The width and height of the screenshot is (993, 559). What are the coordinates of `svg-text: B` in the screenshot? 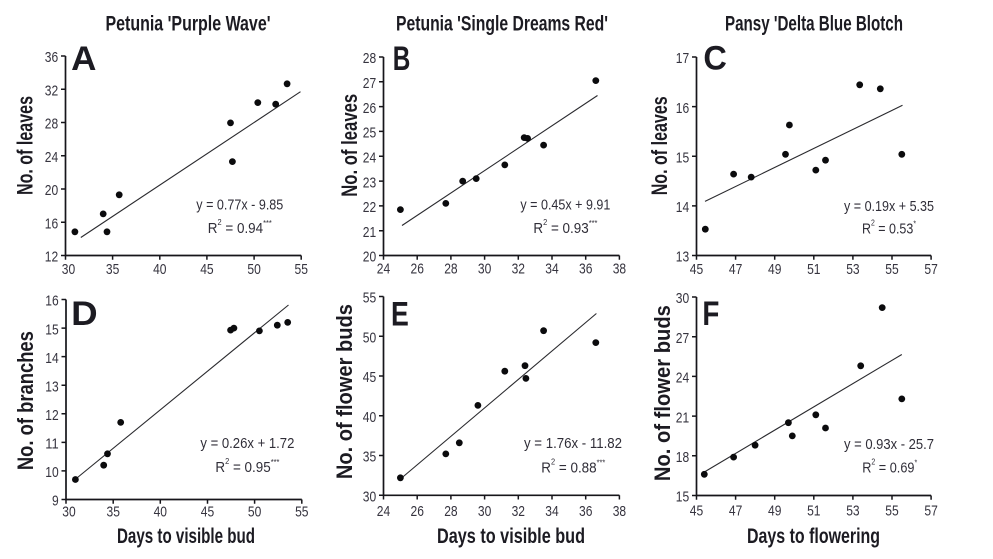 It's located at (402, 59).